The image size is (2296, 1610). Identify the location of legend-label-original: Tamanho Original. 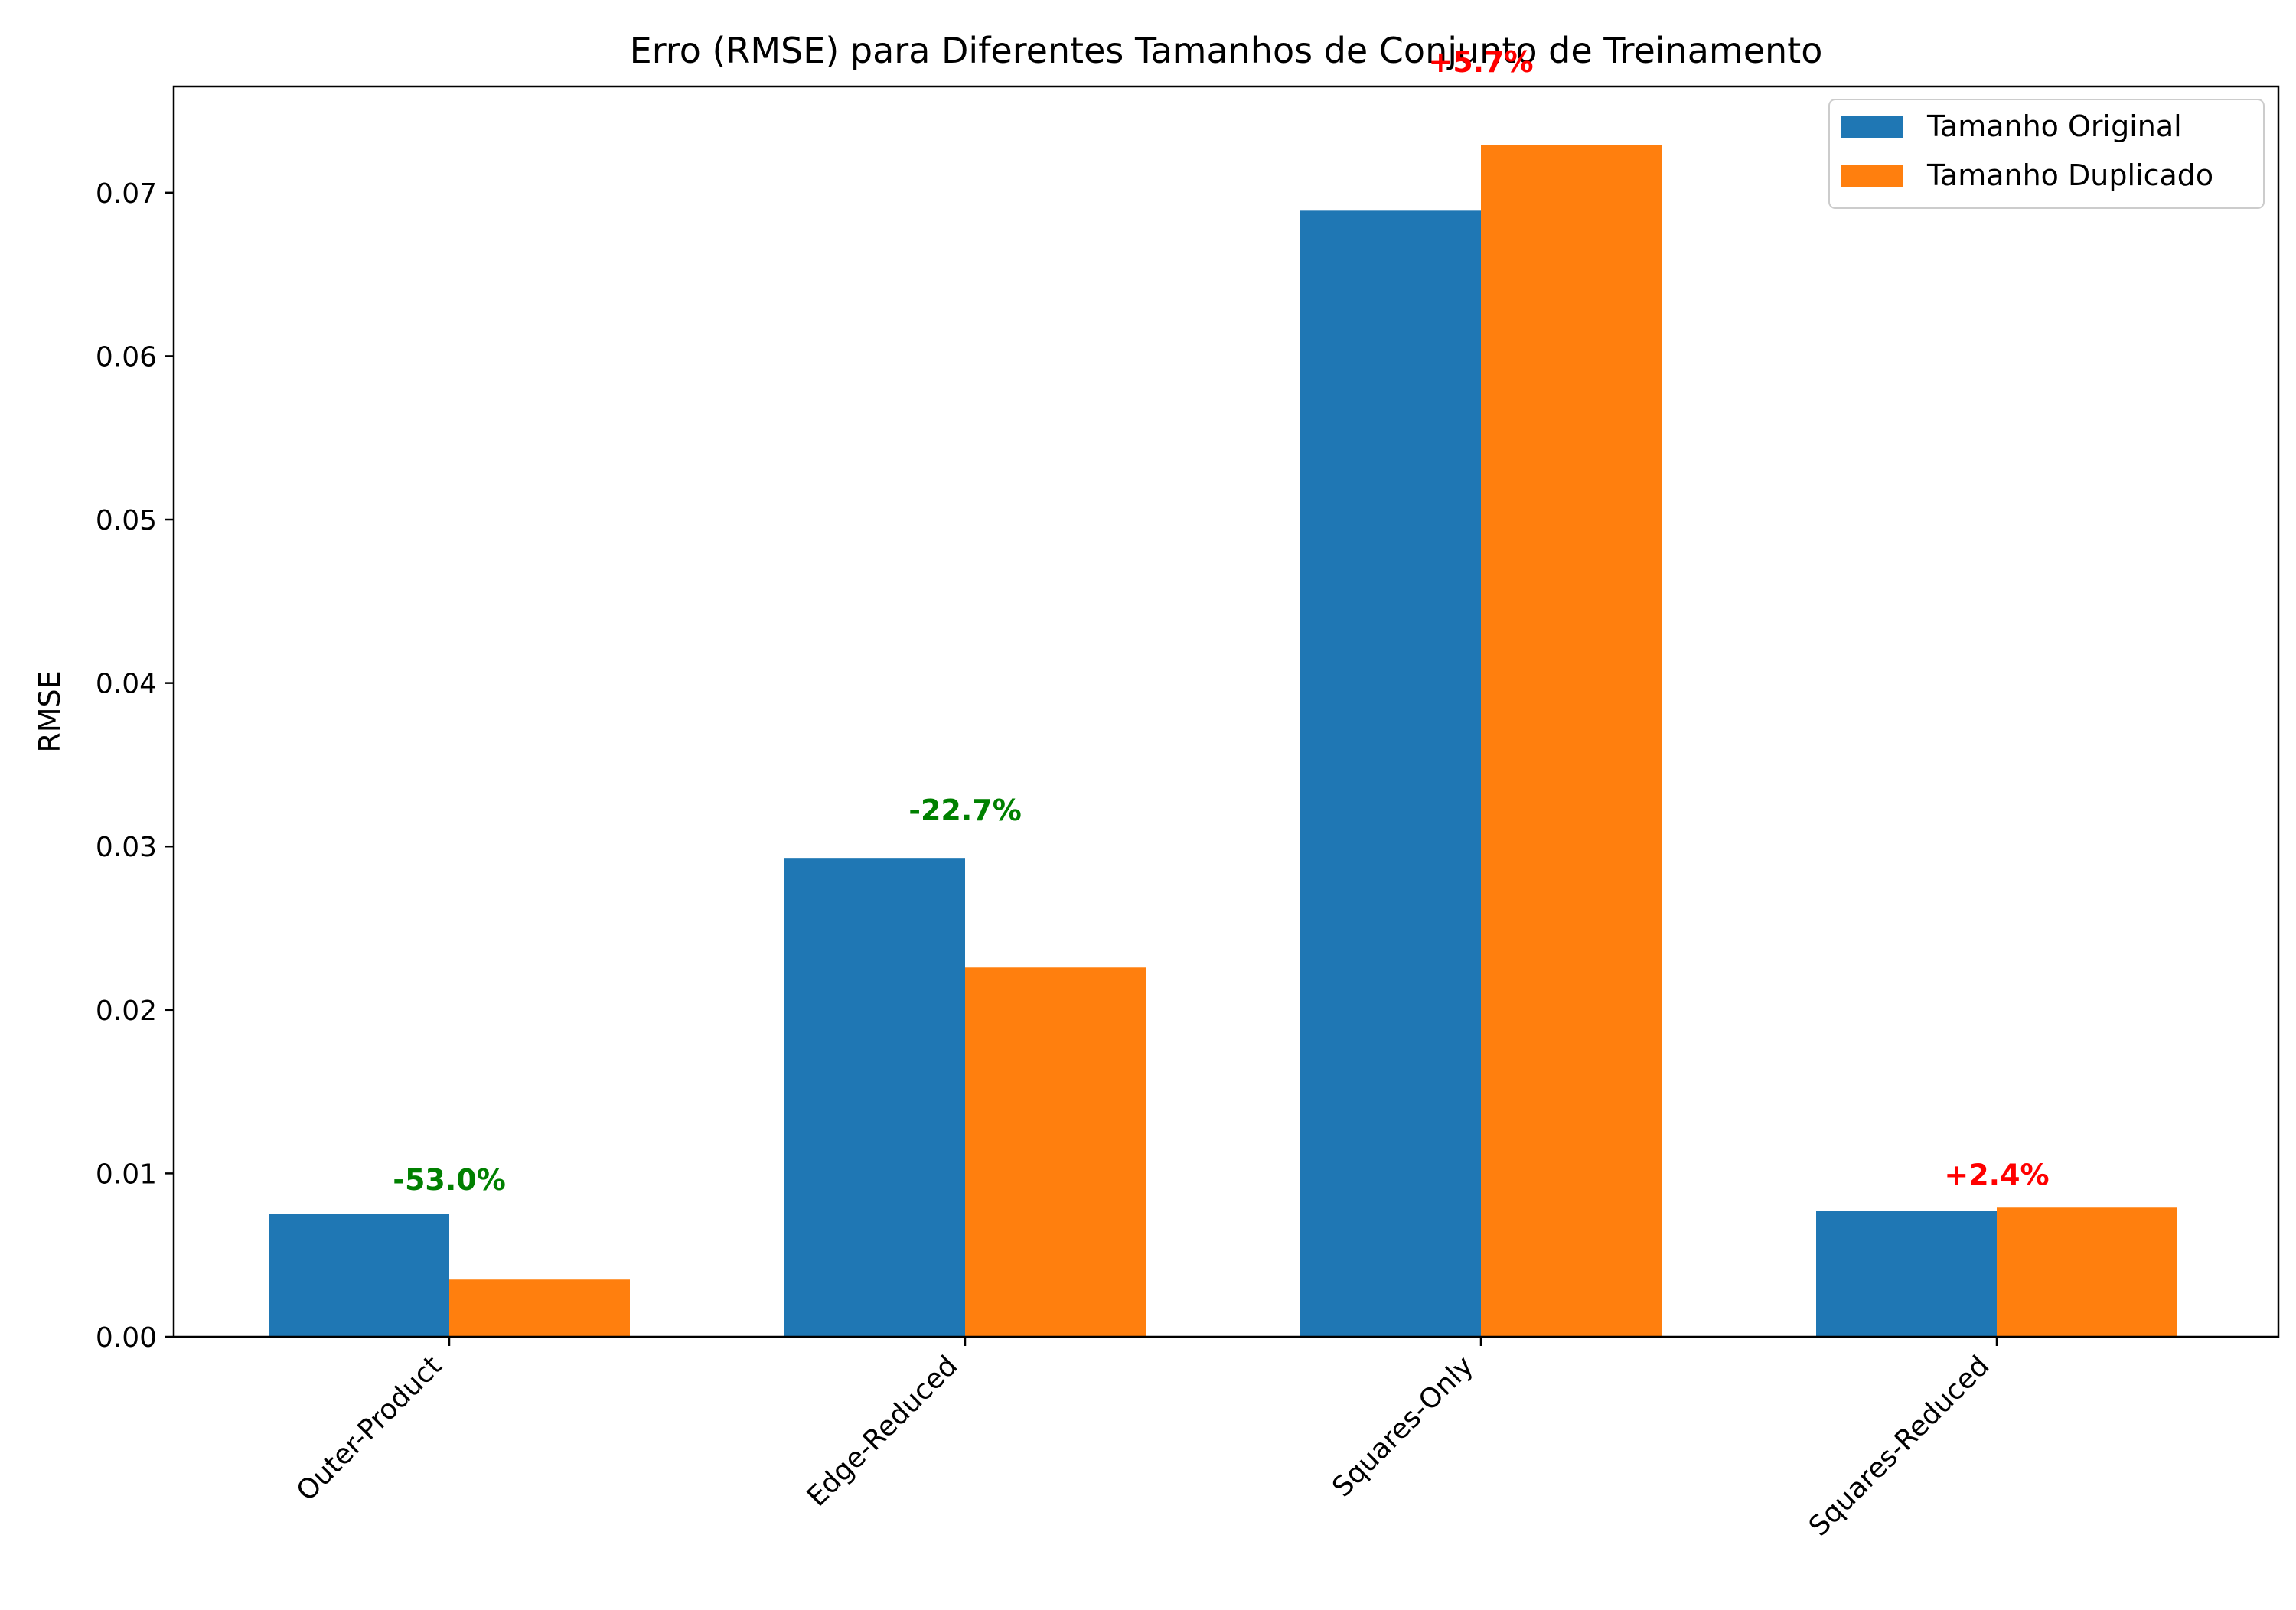
(2054, 126).